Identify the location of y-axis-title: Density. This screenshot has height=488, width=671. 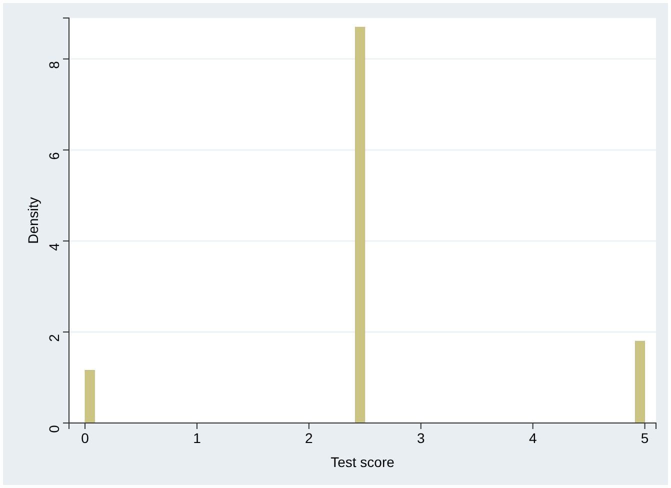
(33, 220).